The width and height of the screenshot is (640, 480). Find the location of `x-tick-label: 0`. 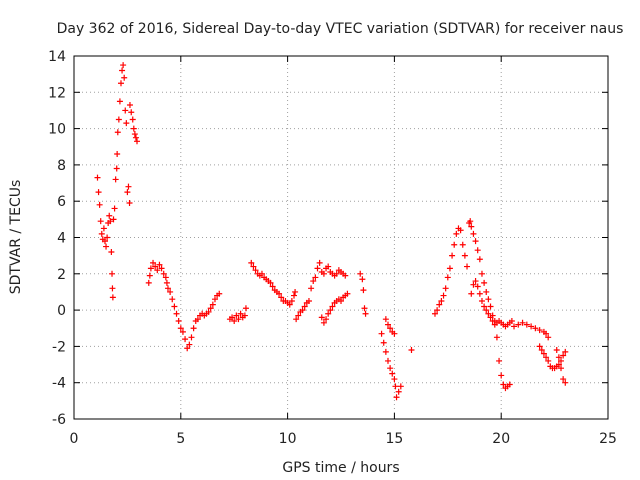

x-tick-label: 0 is located at coordinates (74, 439).